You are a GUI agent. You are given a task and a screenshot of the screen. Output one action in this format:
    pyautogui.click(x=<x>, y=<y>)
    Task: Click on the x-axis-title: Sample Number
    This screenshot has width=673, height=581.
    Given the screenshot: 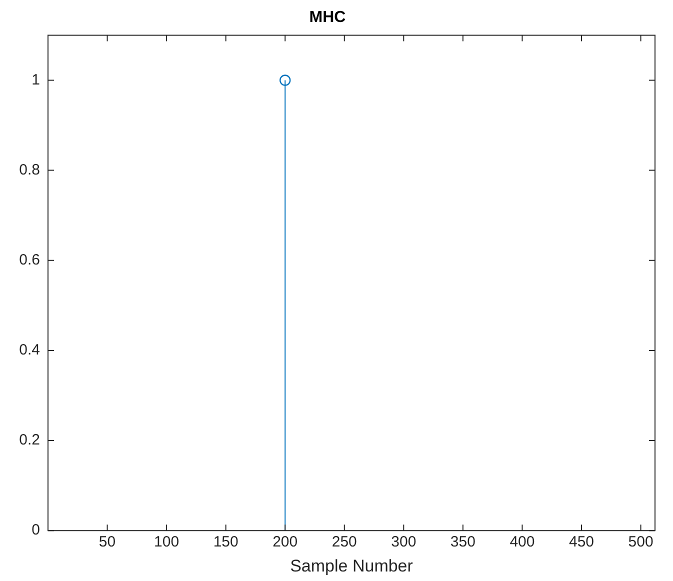 What is the action you would take?
    pyautogui.click(x=352, y=566)
    